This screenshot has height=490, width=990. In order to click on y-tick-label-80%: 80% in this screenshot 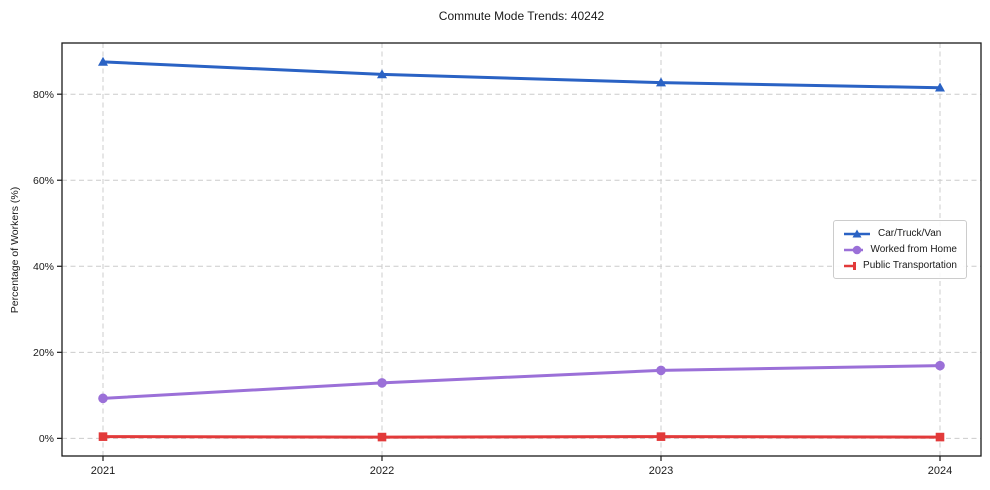, I will do `click(43, 95)`.